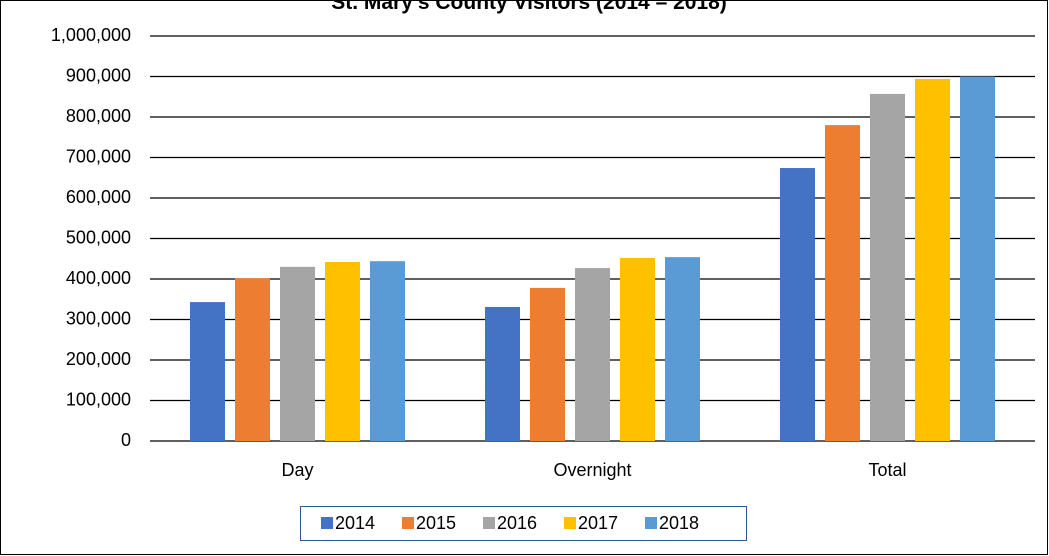  Describe the element at coordinates (98, 278) in the screenshot. I see `y-tick-label: 400,000` at that location.